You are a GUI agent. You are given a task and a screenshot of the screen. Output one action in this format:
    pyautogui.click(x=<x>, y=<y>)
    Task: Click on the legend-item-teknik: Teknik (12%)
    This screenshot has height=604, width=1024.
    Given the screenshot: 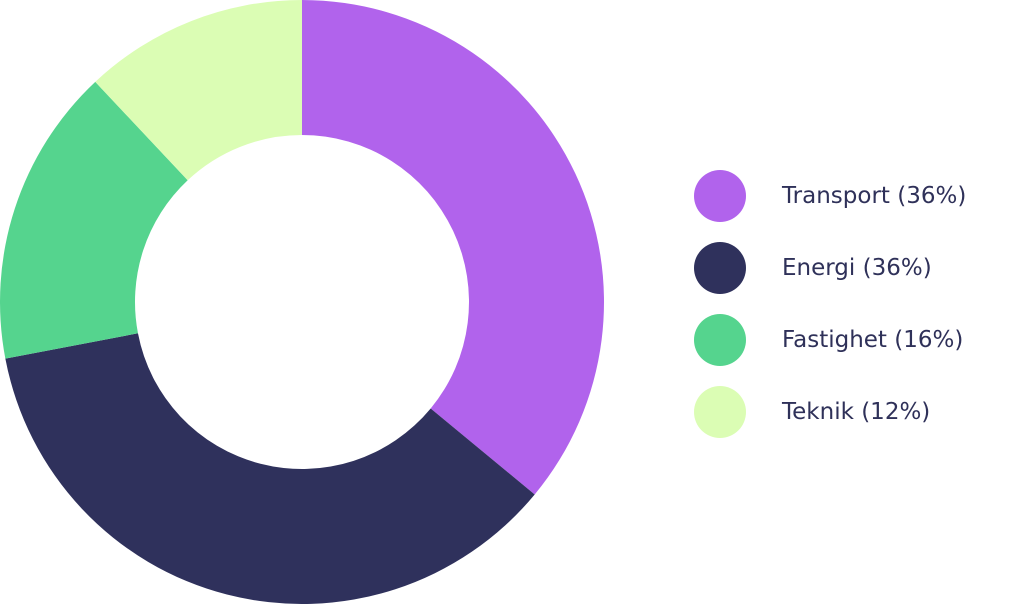 What is the action you would take?
    pyautogui.click(x=854, y=412)
    